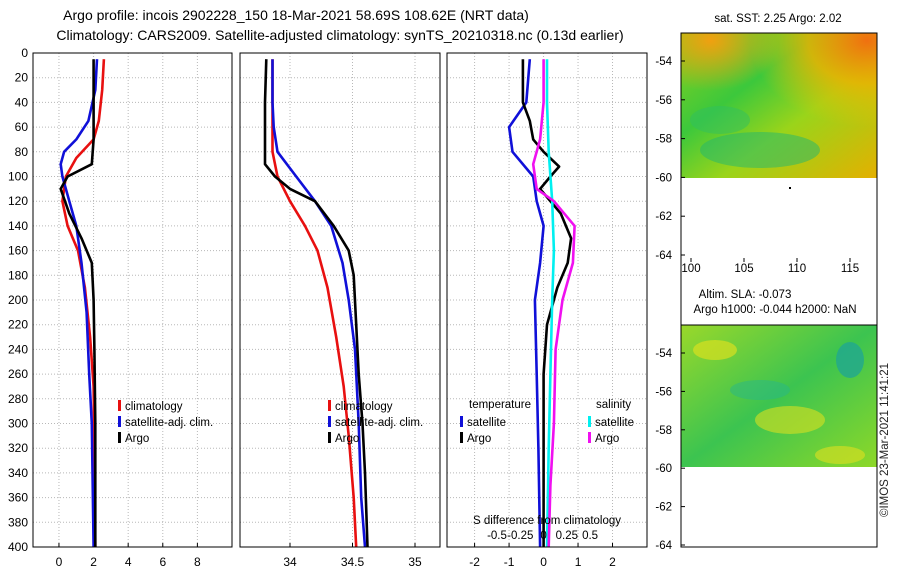 The width and height of the screenshot is (900, 585). I want to click on y-tick-label: 160, so click(18, 251).